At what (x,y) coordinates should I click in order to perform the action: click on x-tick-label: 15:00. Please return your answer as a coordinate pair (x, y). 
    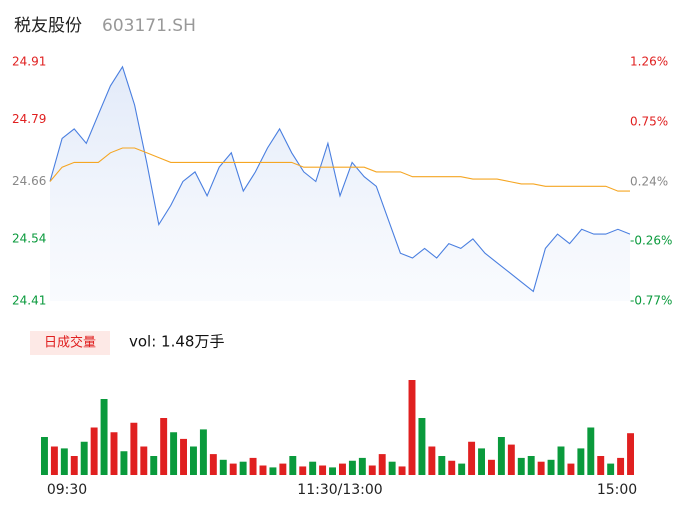
    Looking at the image, I should click on (617, 490).